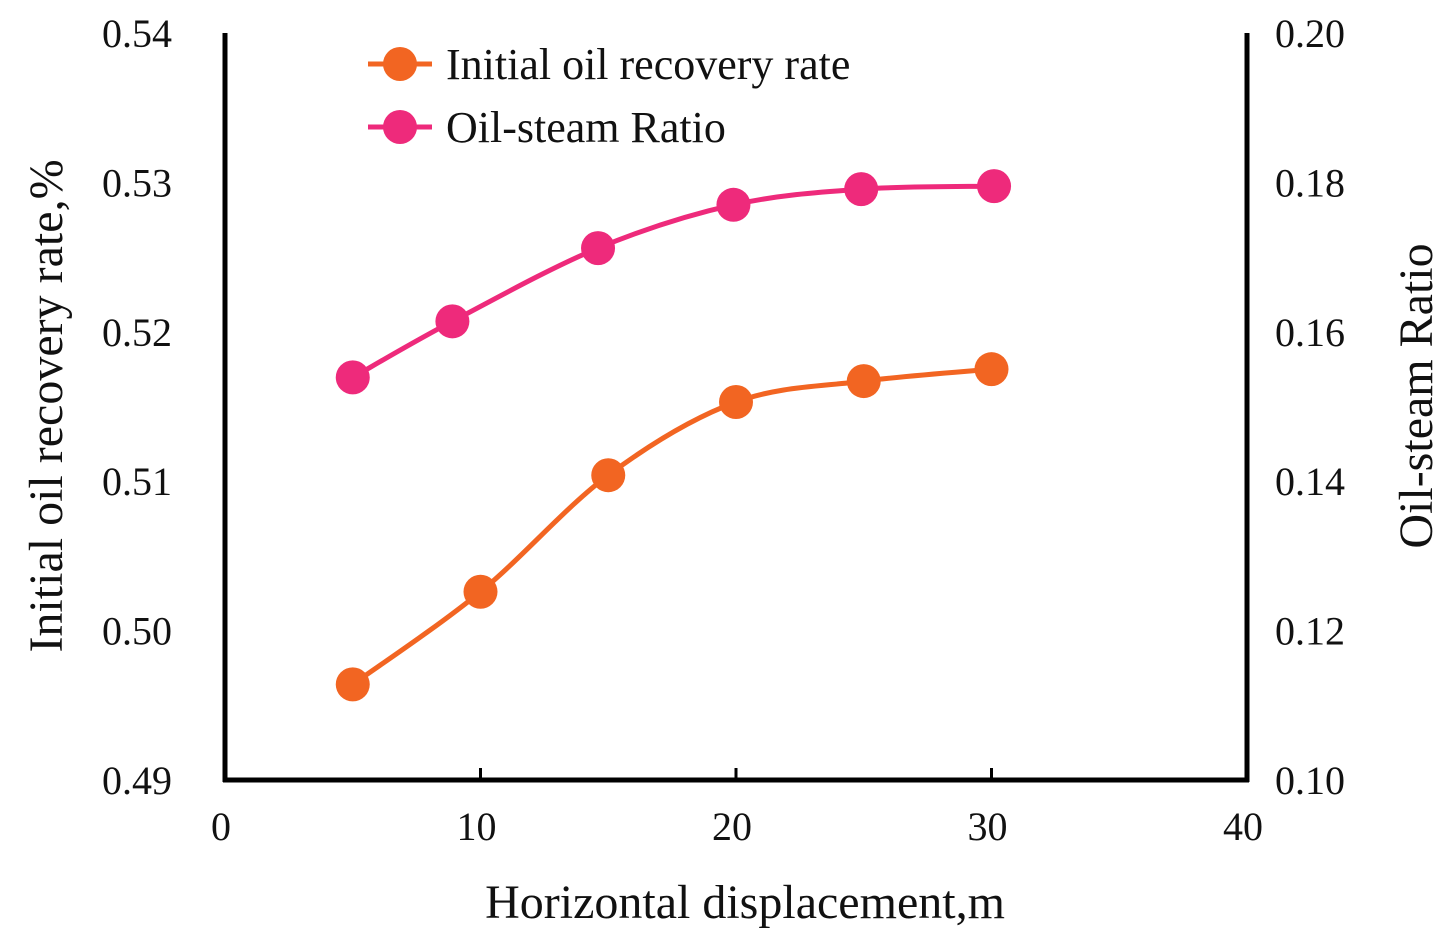 The width and height of the screenshot is (1449, 951). I want to click on right-y-tick-label: 0.14, so click(1310, 481).